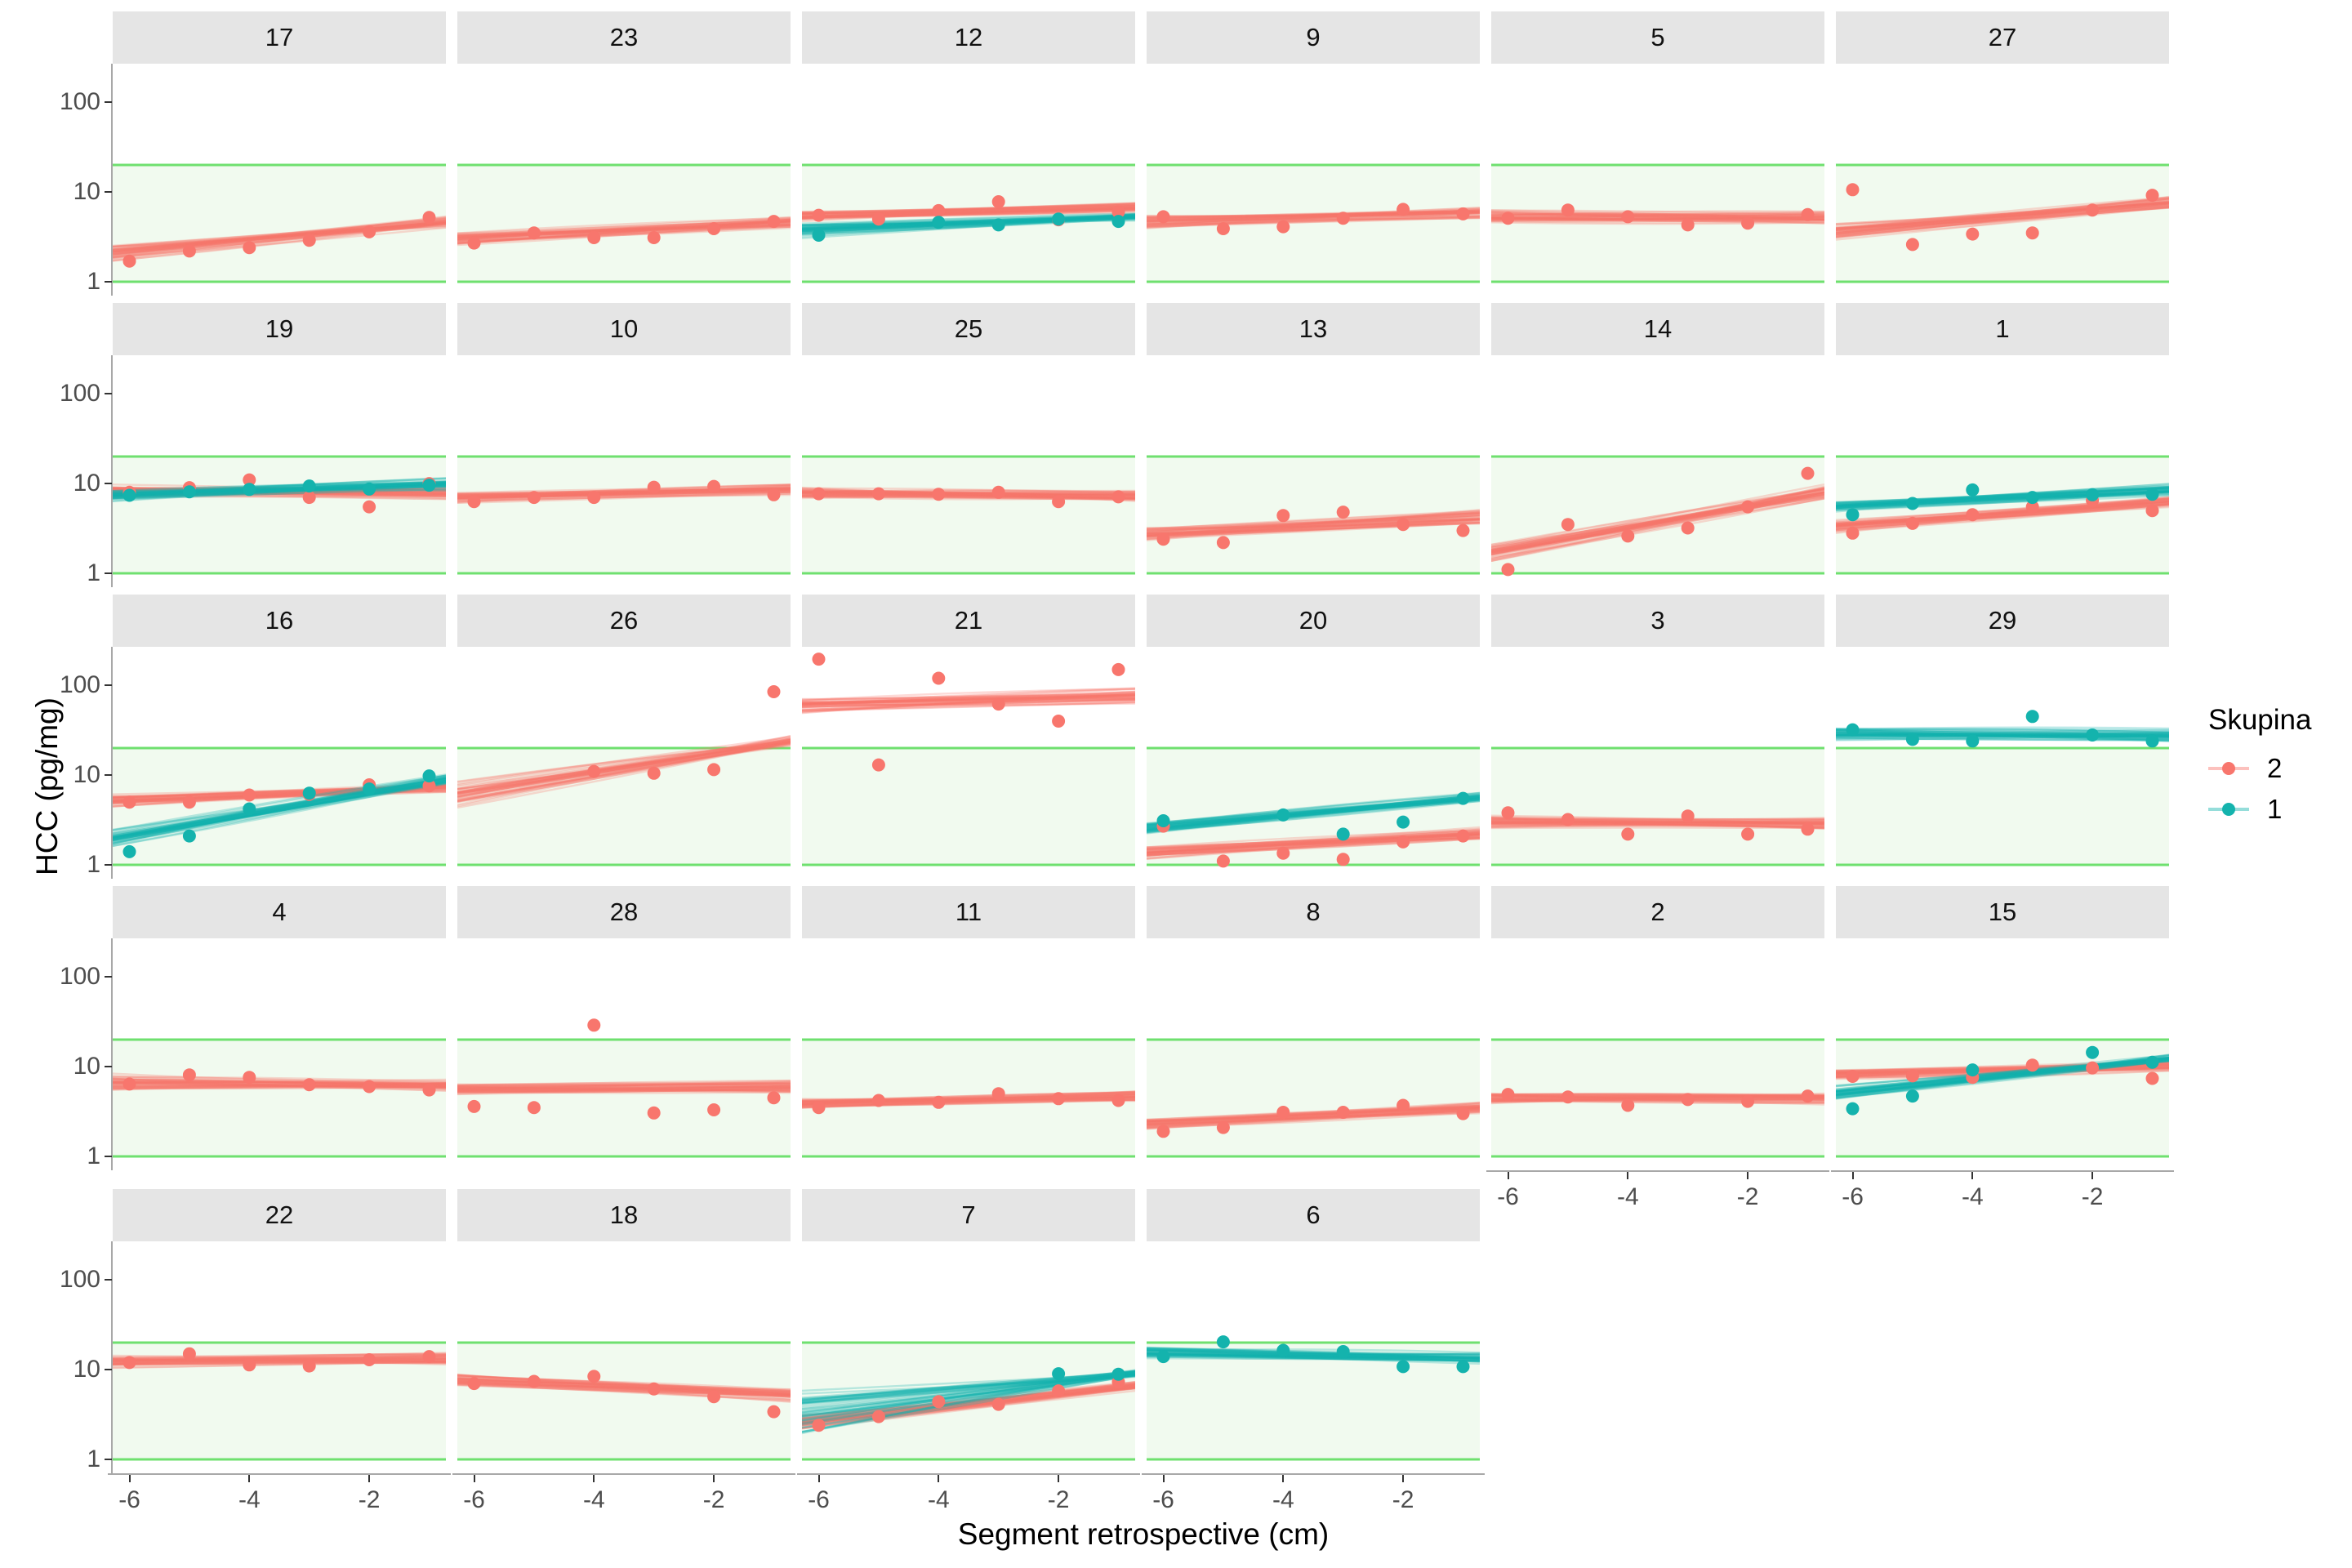  Describe the element at coordinates (1313, 912) in the screenshot. I see `facet-strip: 8` at that location.